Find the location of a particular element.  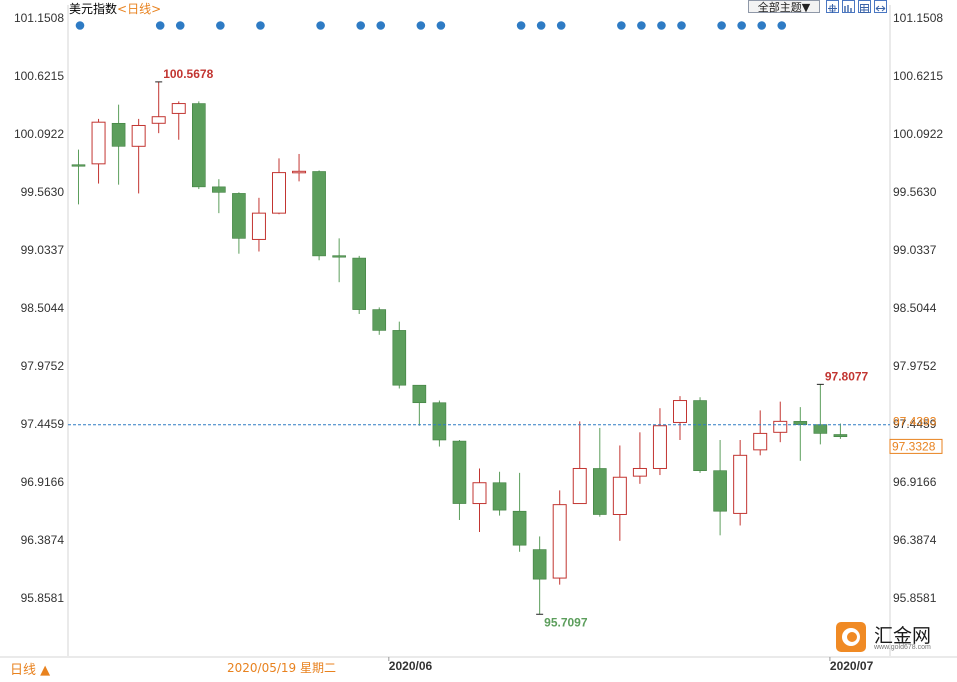

y-tick-label-left: 100.6215 is located at coordinates (39, 76).